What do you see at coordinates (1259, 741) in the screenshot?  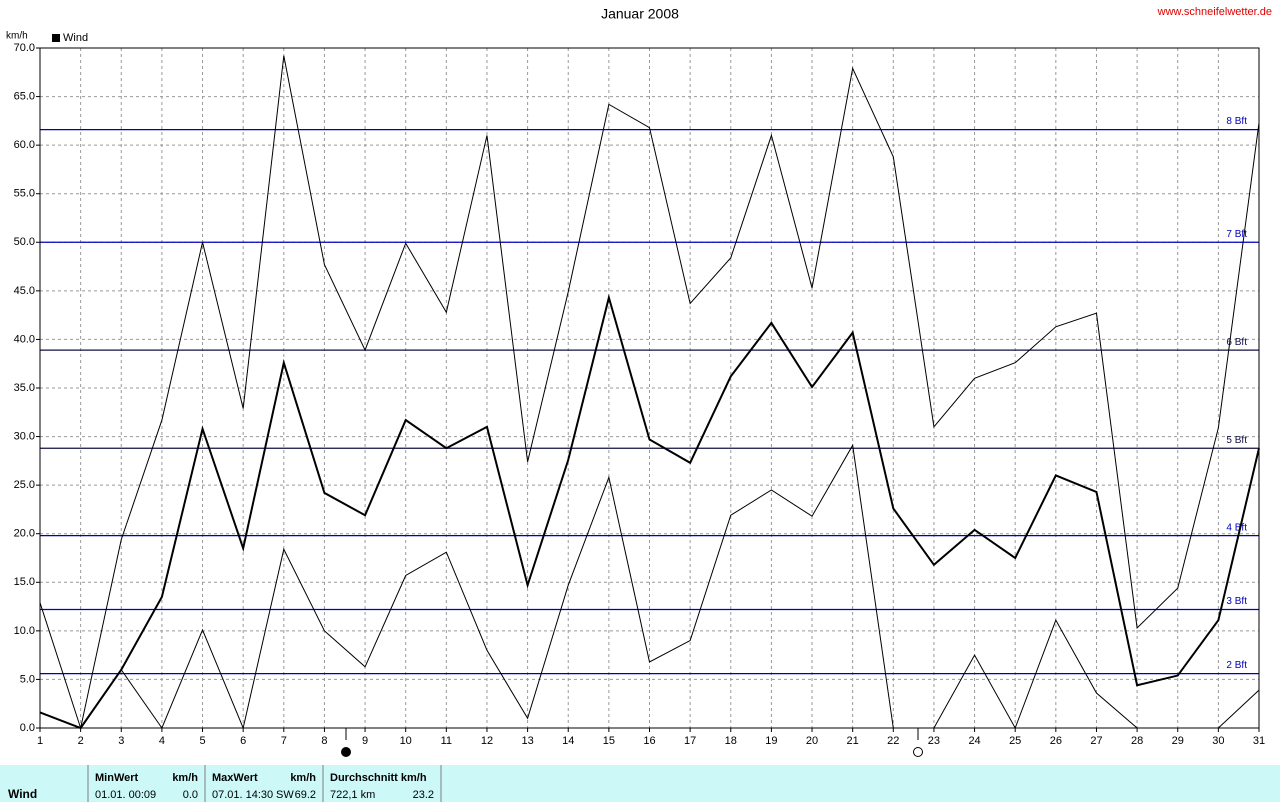 I see `x-tick-label: 31` at bounding box center [1259, 741].